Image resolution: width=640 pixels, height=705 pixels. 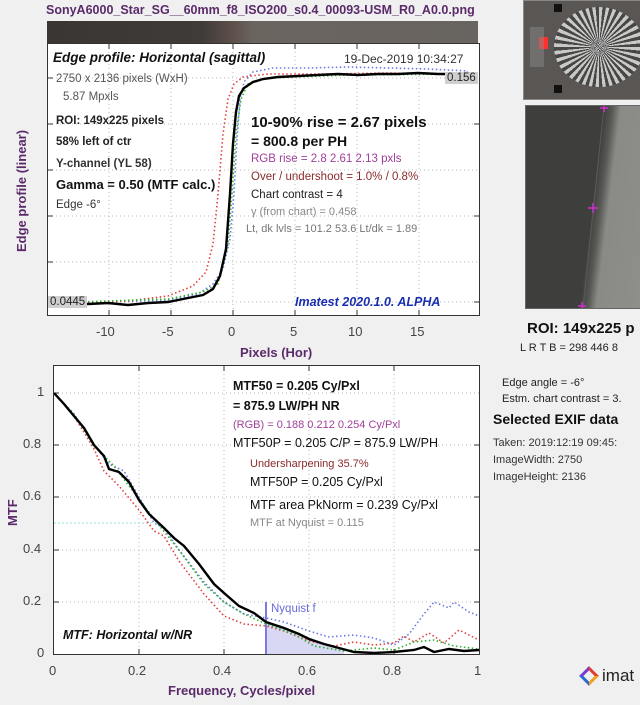 What do you see at coordinates (110, 121) in the screenshot?
I see `roi-size: ROI: 149x225 pixels` at bounding box center [110, 121].